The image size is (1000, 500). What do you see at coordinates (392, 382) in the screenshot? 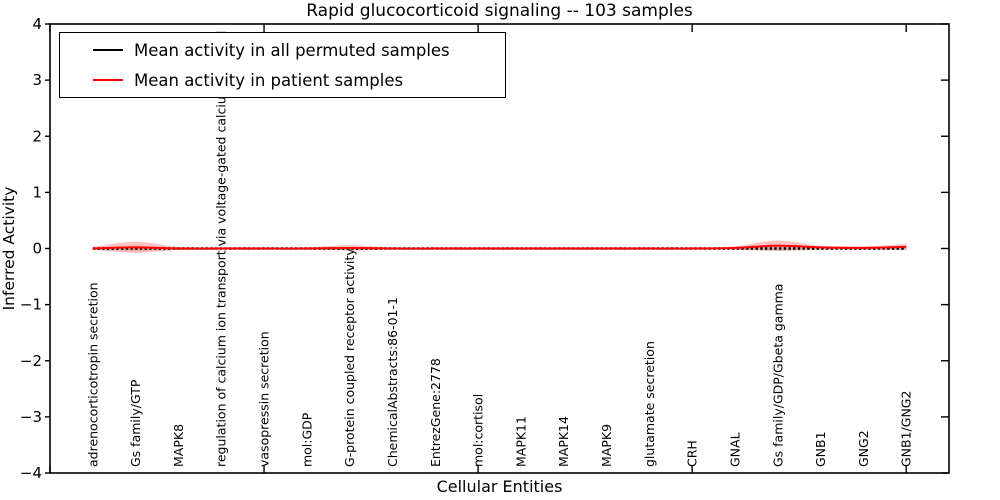
I see `x-category-label: ChemicalAbstracts:86-01-1` at bounding box center [392, 382].